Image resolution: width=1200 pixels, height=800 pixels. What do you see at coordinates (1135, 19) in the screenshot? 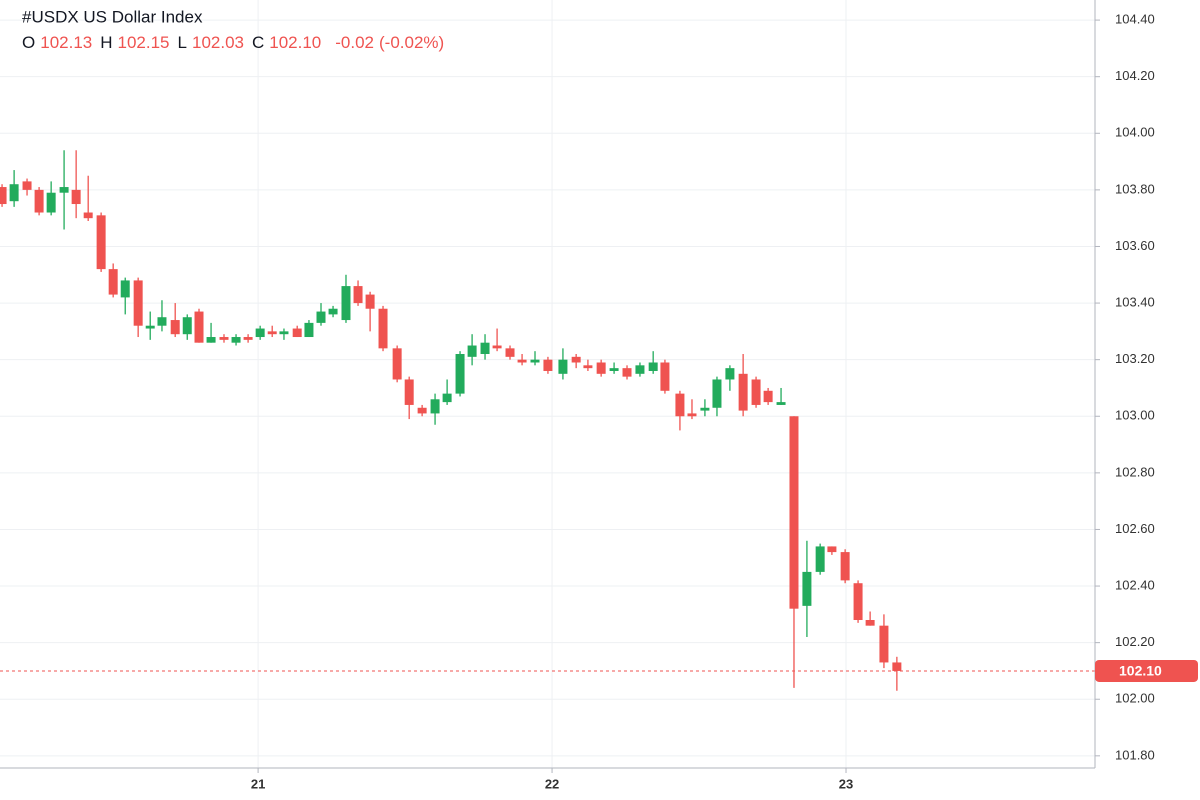
I see `y-tick-label: 104.40` at bounding box center [1135, 19].